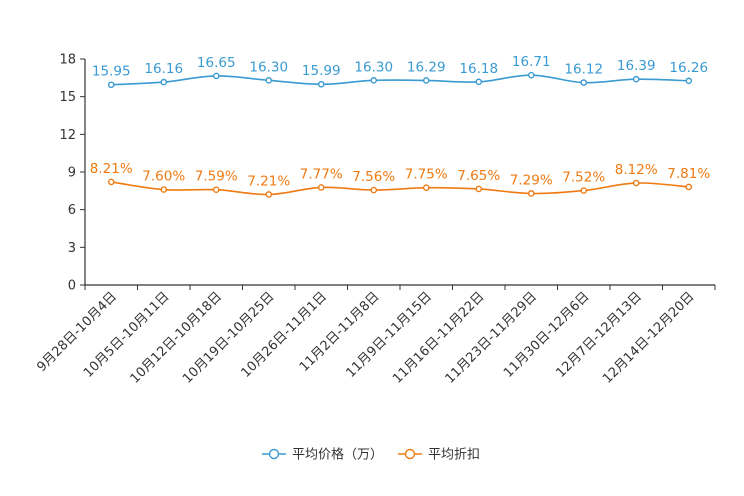  What do you see at coordinates (648, 337) in the screenshot?
I see `x-tick-label: 12月14日-12月20日` at bounding box center [648, 337].